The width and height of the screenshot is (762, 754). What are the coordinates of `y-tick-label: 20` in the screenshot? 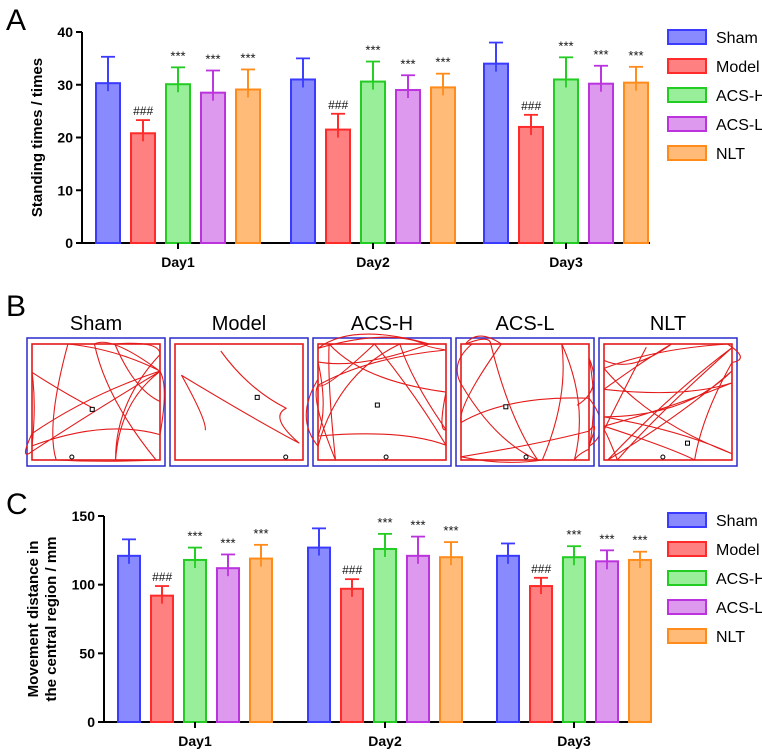 It's located at (65, 138).